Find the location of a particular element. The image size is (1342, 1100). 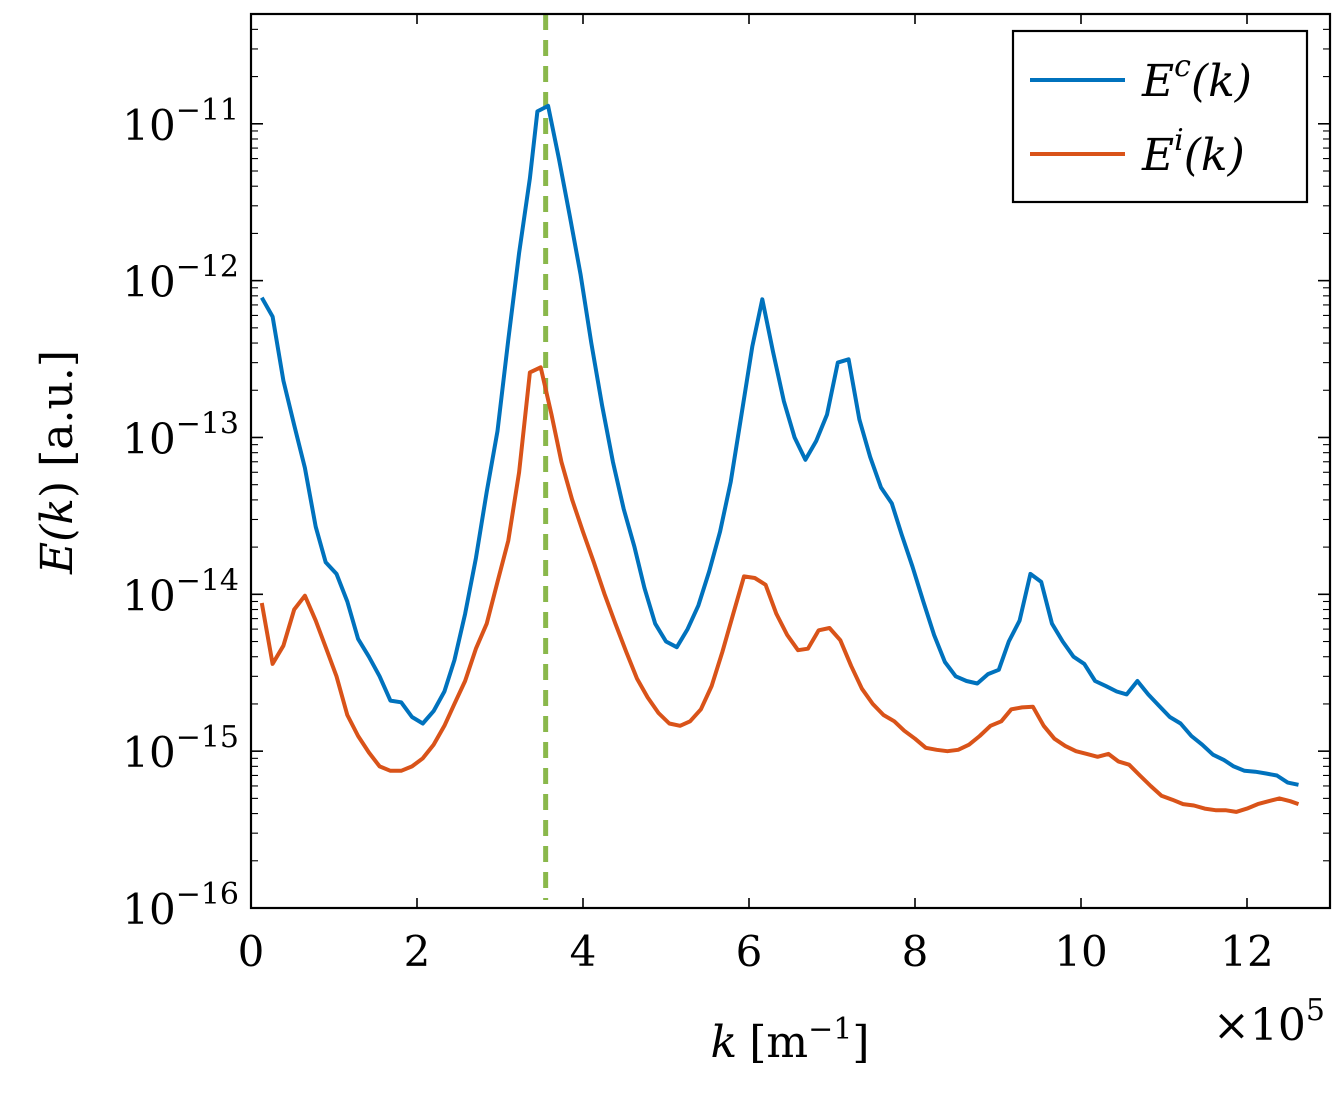

legend-ec-base: E is located at coordinates (1157, 81).